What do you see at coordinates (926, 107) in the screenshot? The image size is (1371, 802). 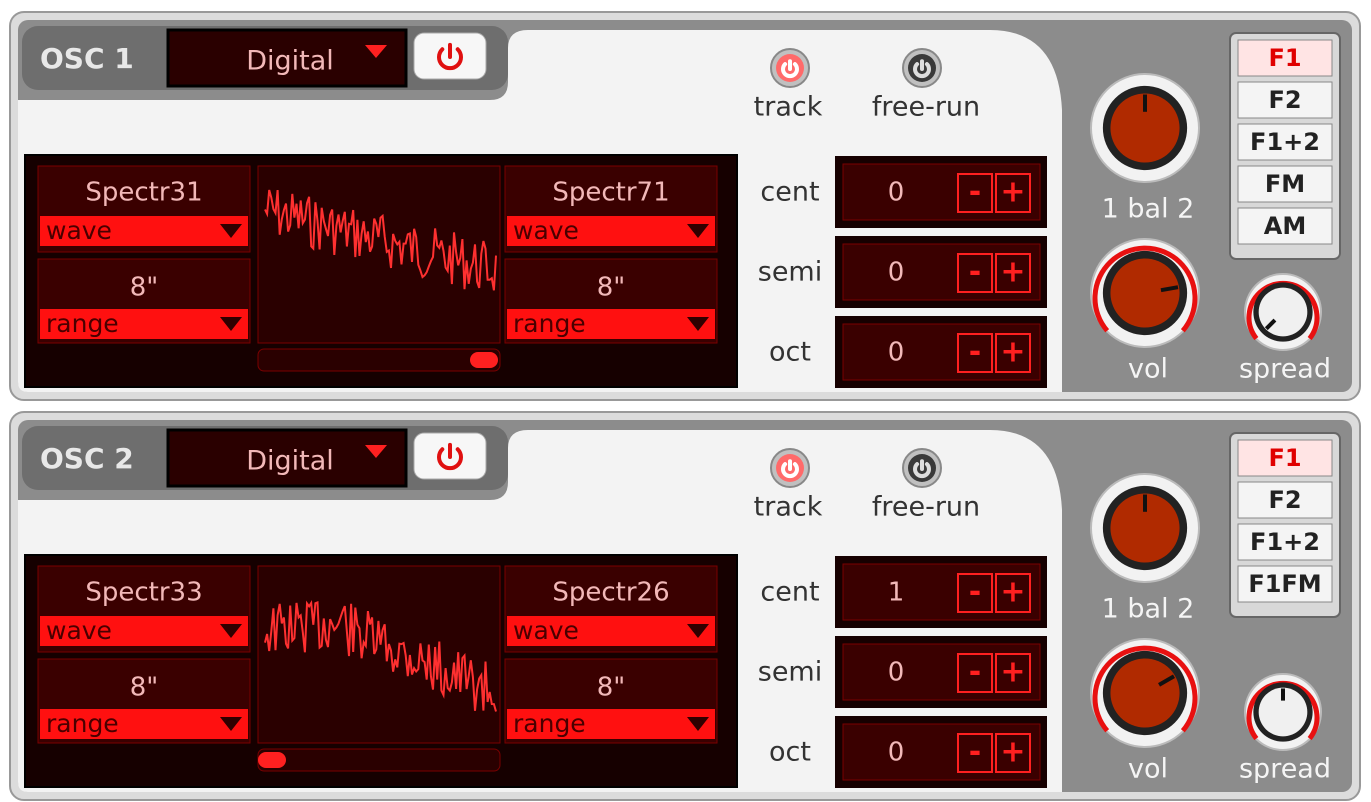 I see `free-run-label: free-run` at bounding box center [926, 107].